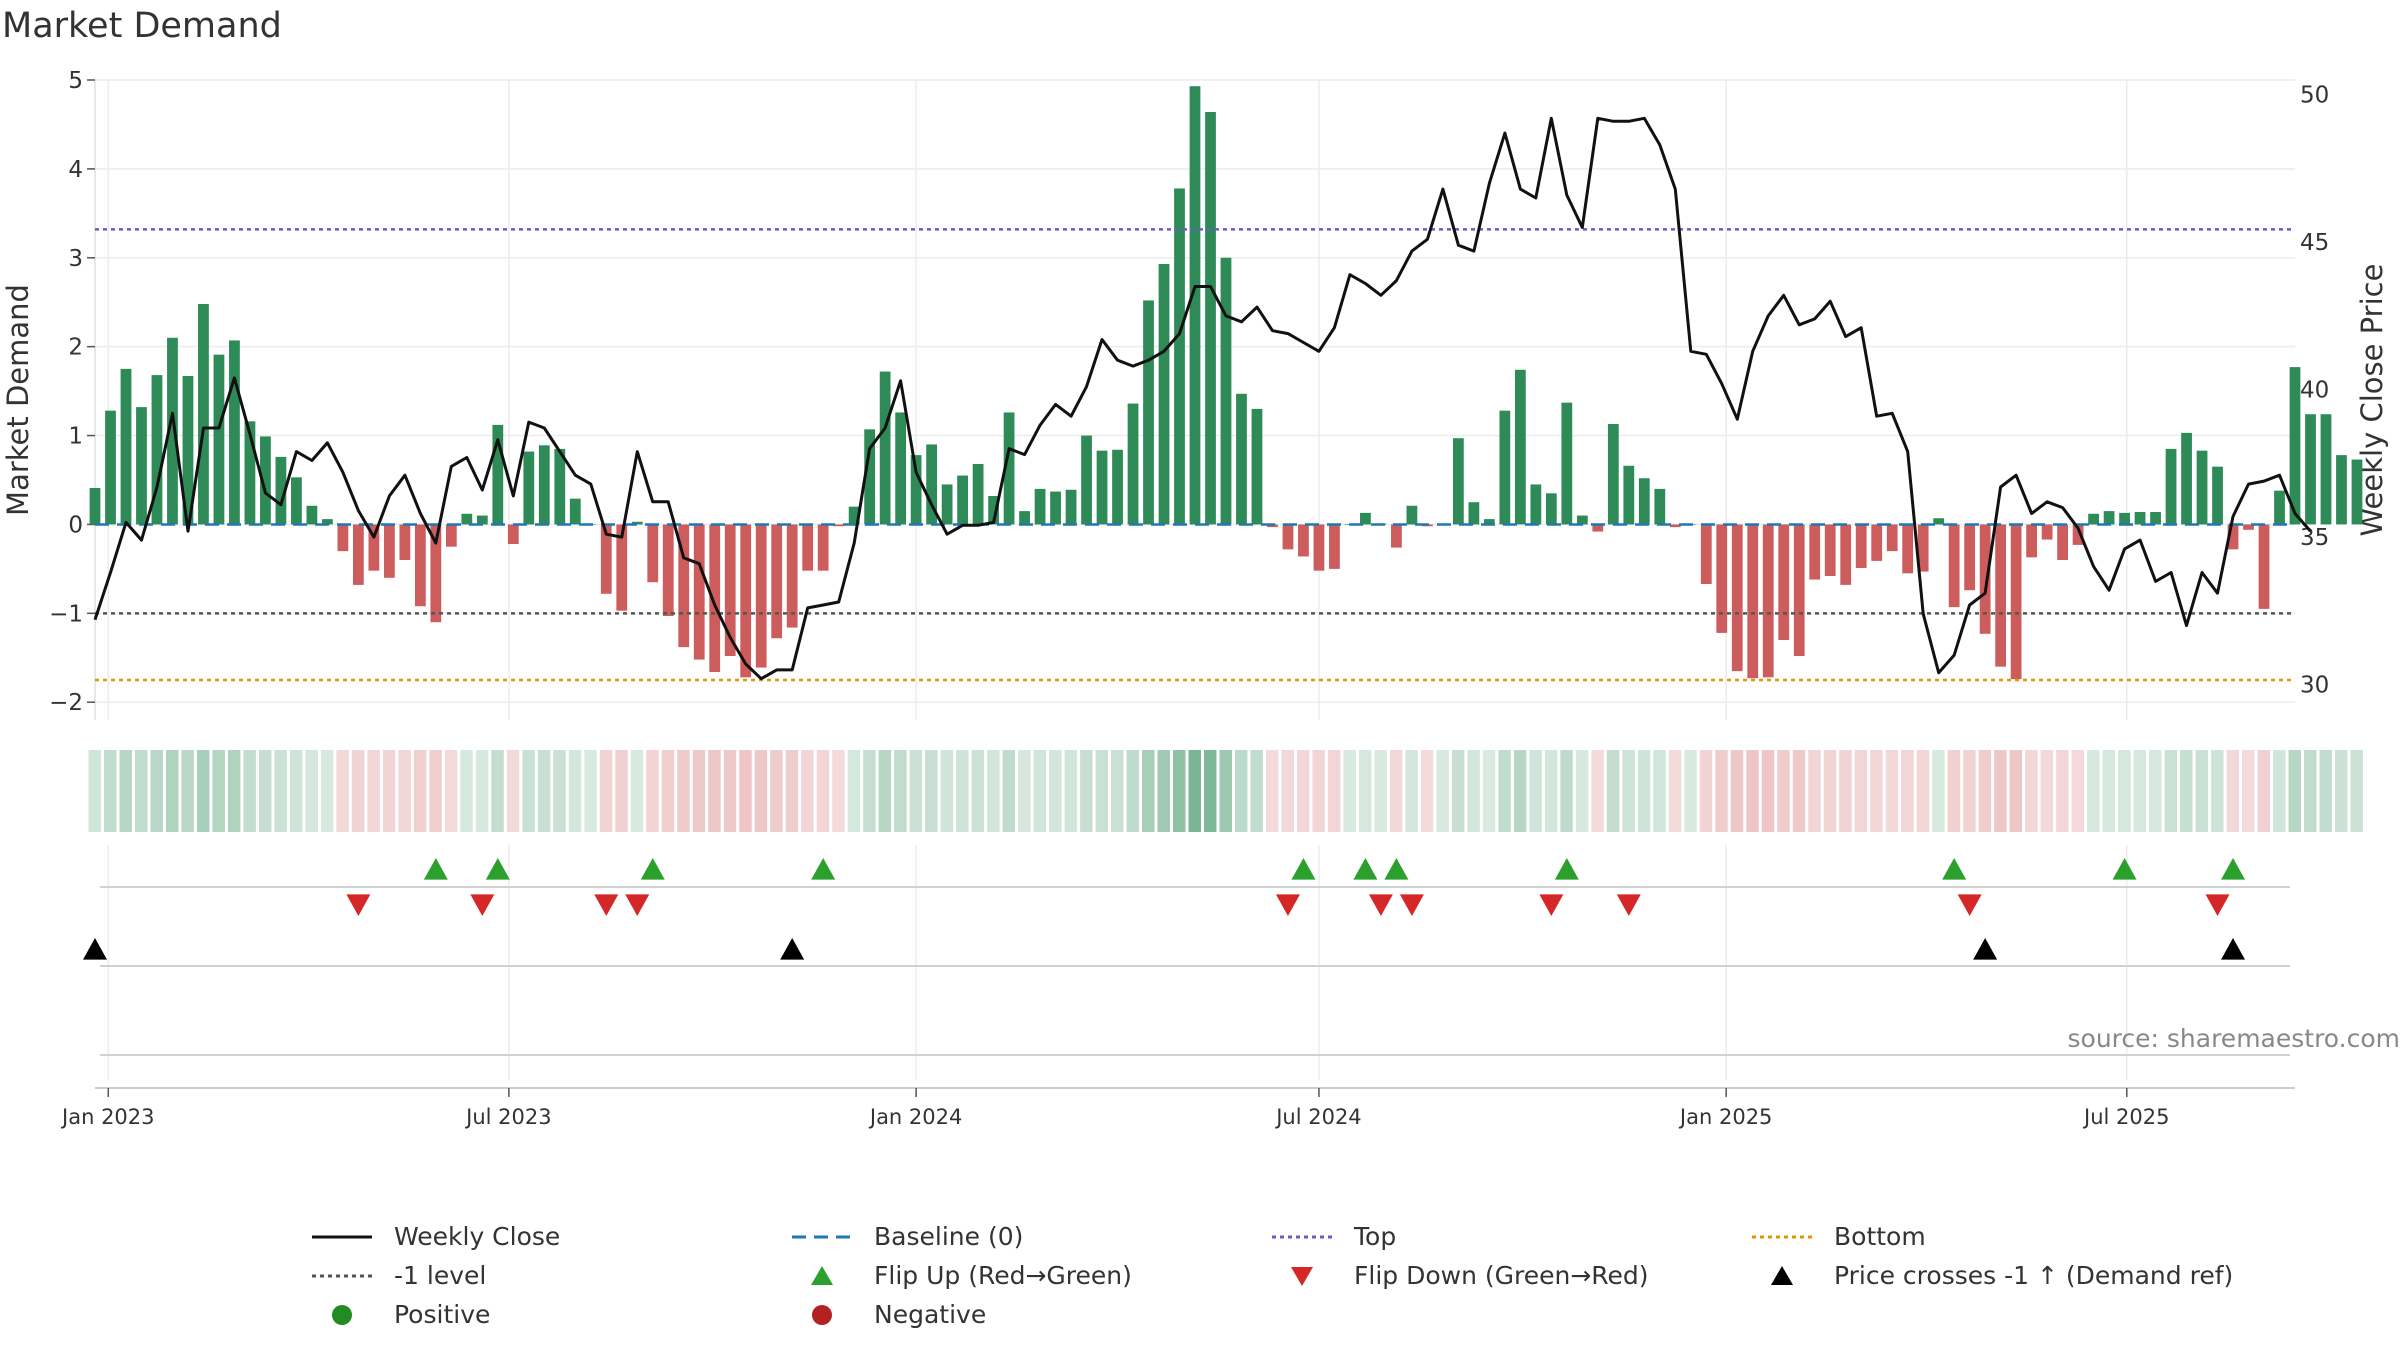 The height and width of the screenshot is (1350, 2400). Describe the element at coordinates (2314, 96) in the screenshot. I see `y2-tick-label: 50` at that location.